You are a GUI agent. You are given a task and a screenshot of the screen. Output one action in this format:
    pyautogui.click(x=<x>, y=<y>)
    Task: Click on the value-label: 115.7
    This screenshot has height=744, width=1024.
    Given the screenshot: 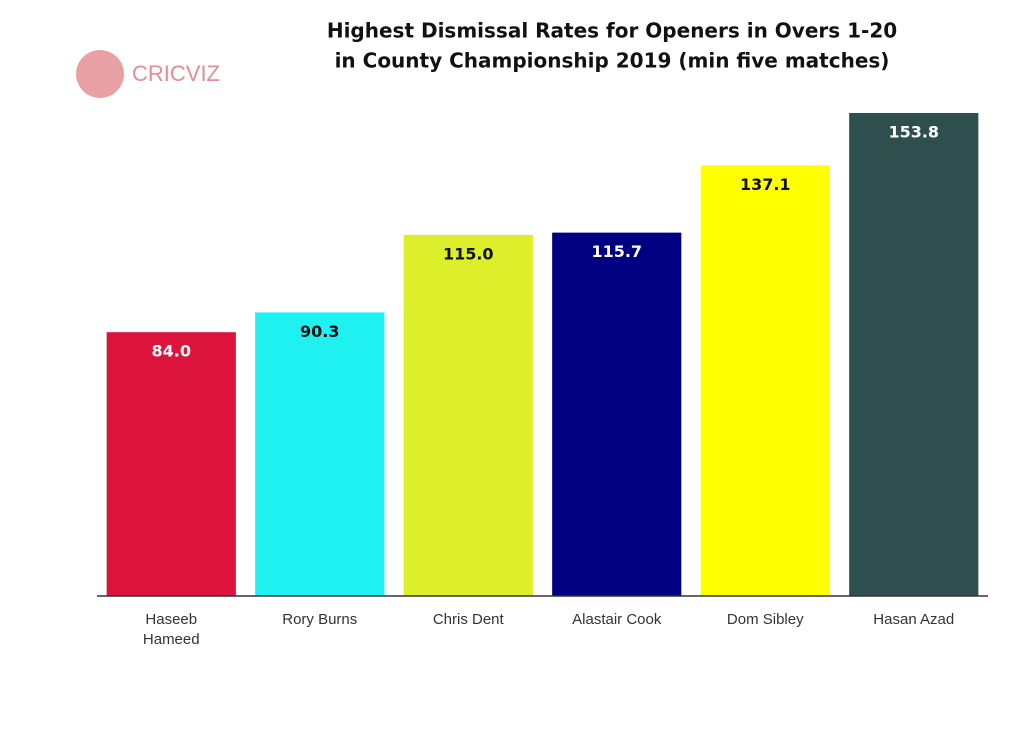 What is the action you would take?
    pyautogui.click(x=616, y=251)
    